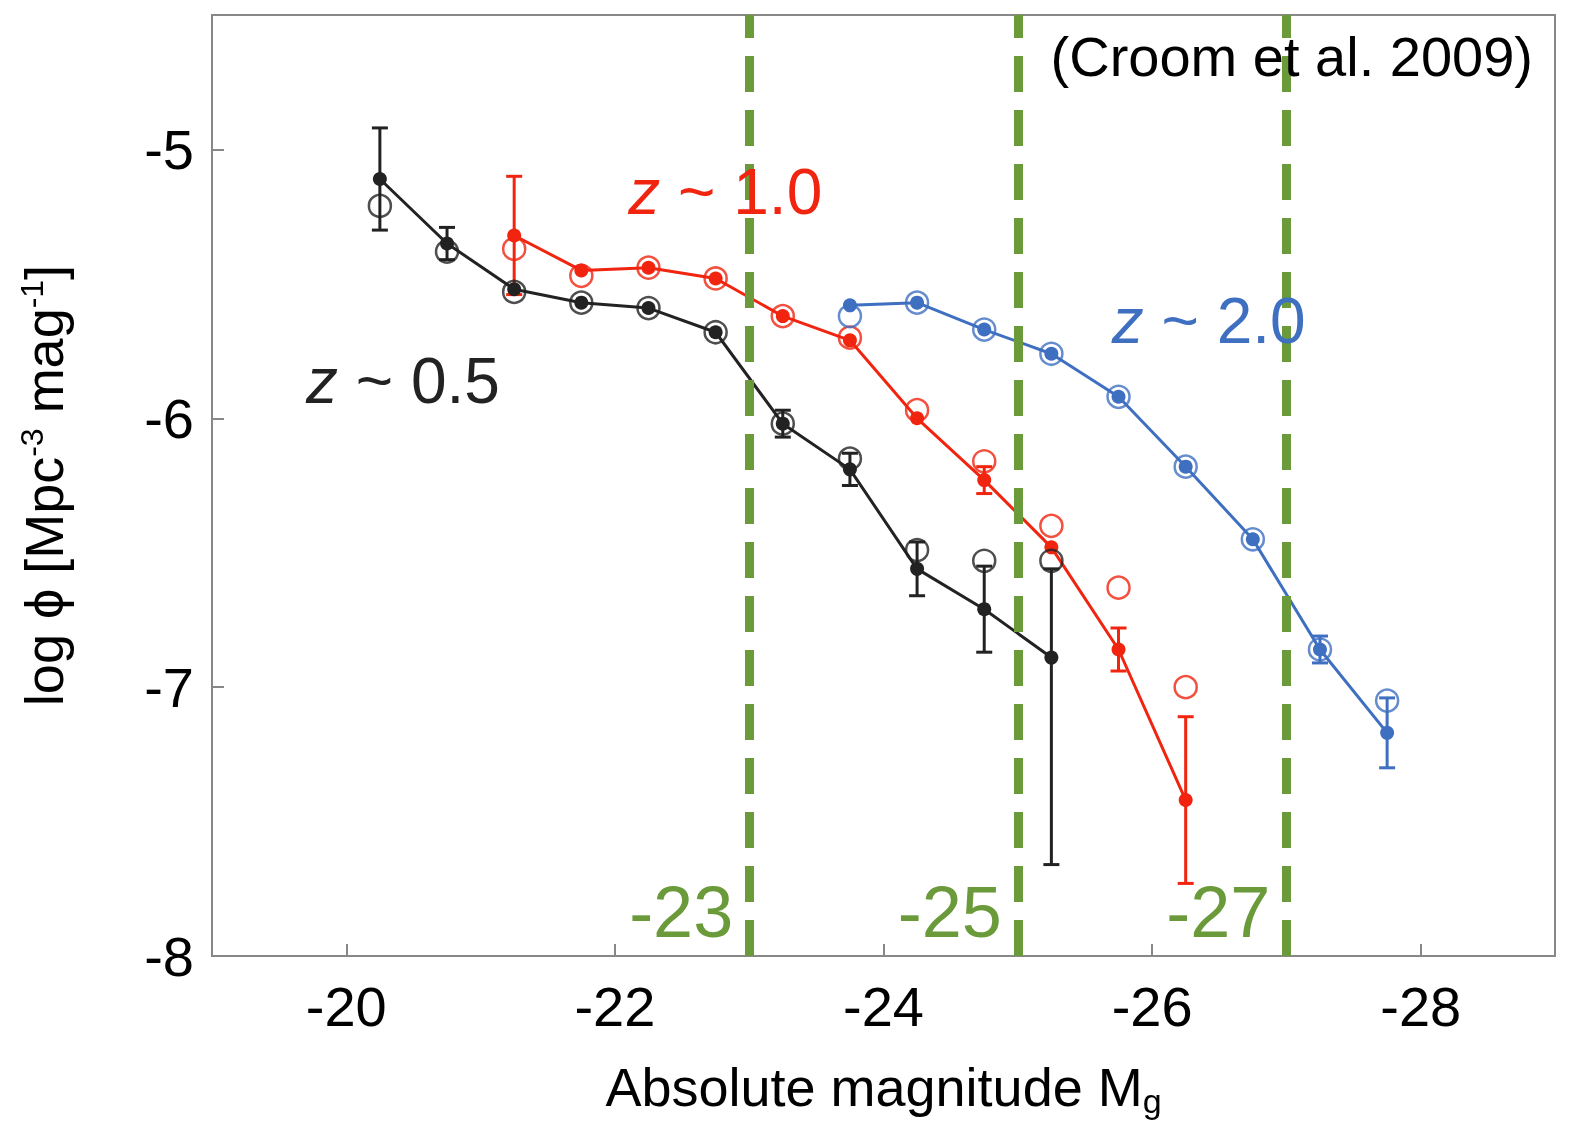 The width and height of the screenshot is (1571, 1131). What do you see at coordinates (681, 912) in the screenshot?
I see `ref-line-label: -23` at bounding box center [681, 912].